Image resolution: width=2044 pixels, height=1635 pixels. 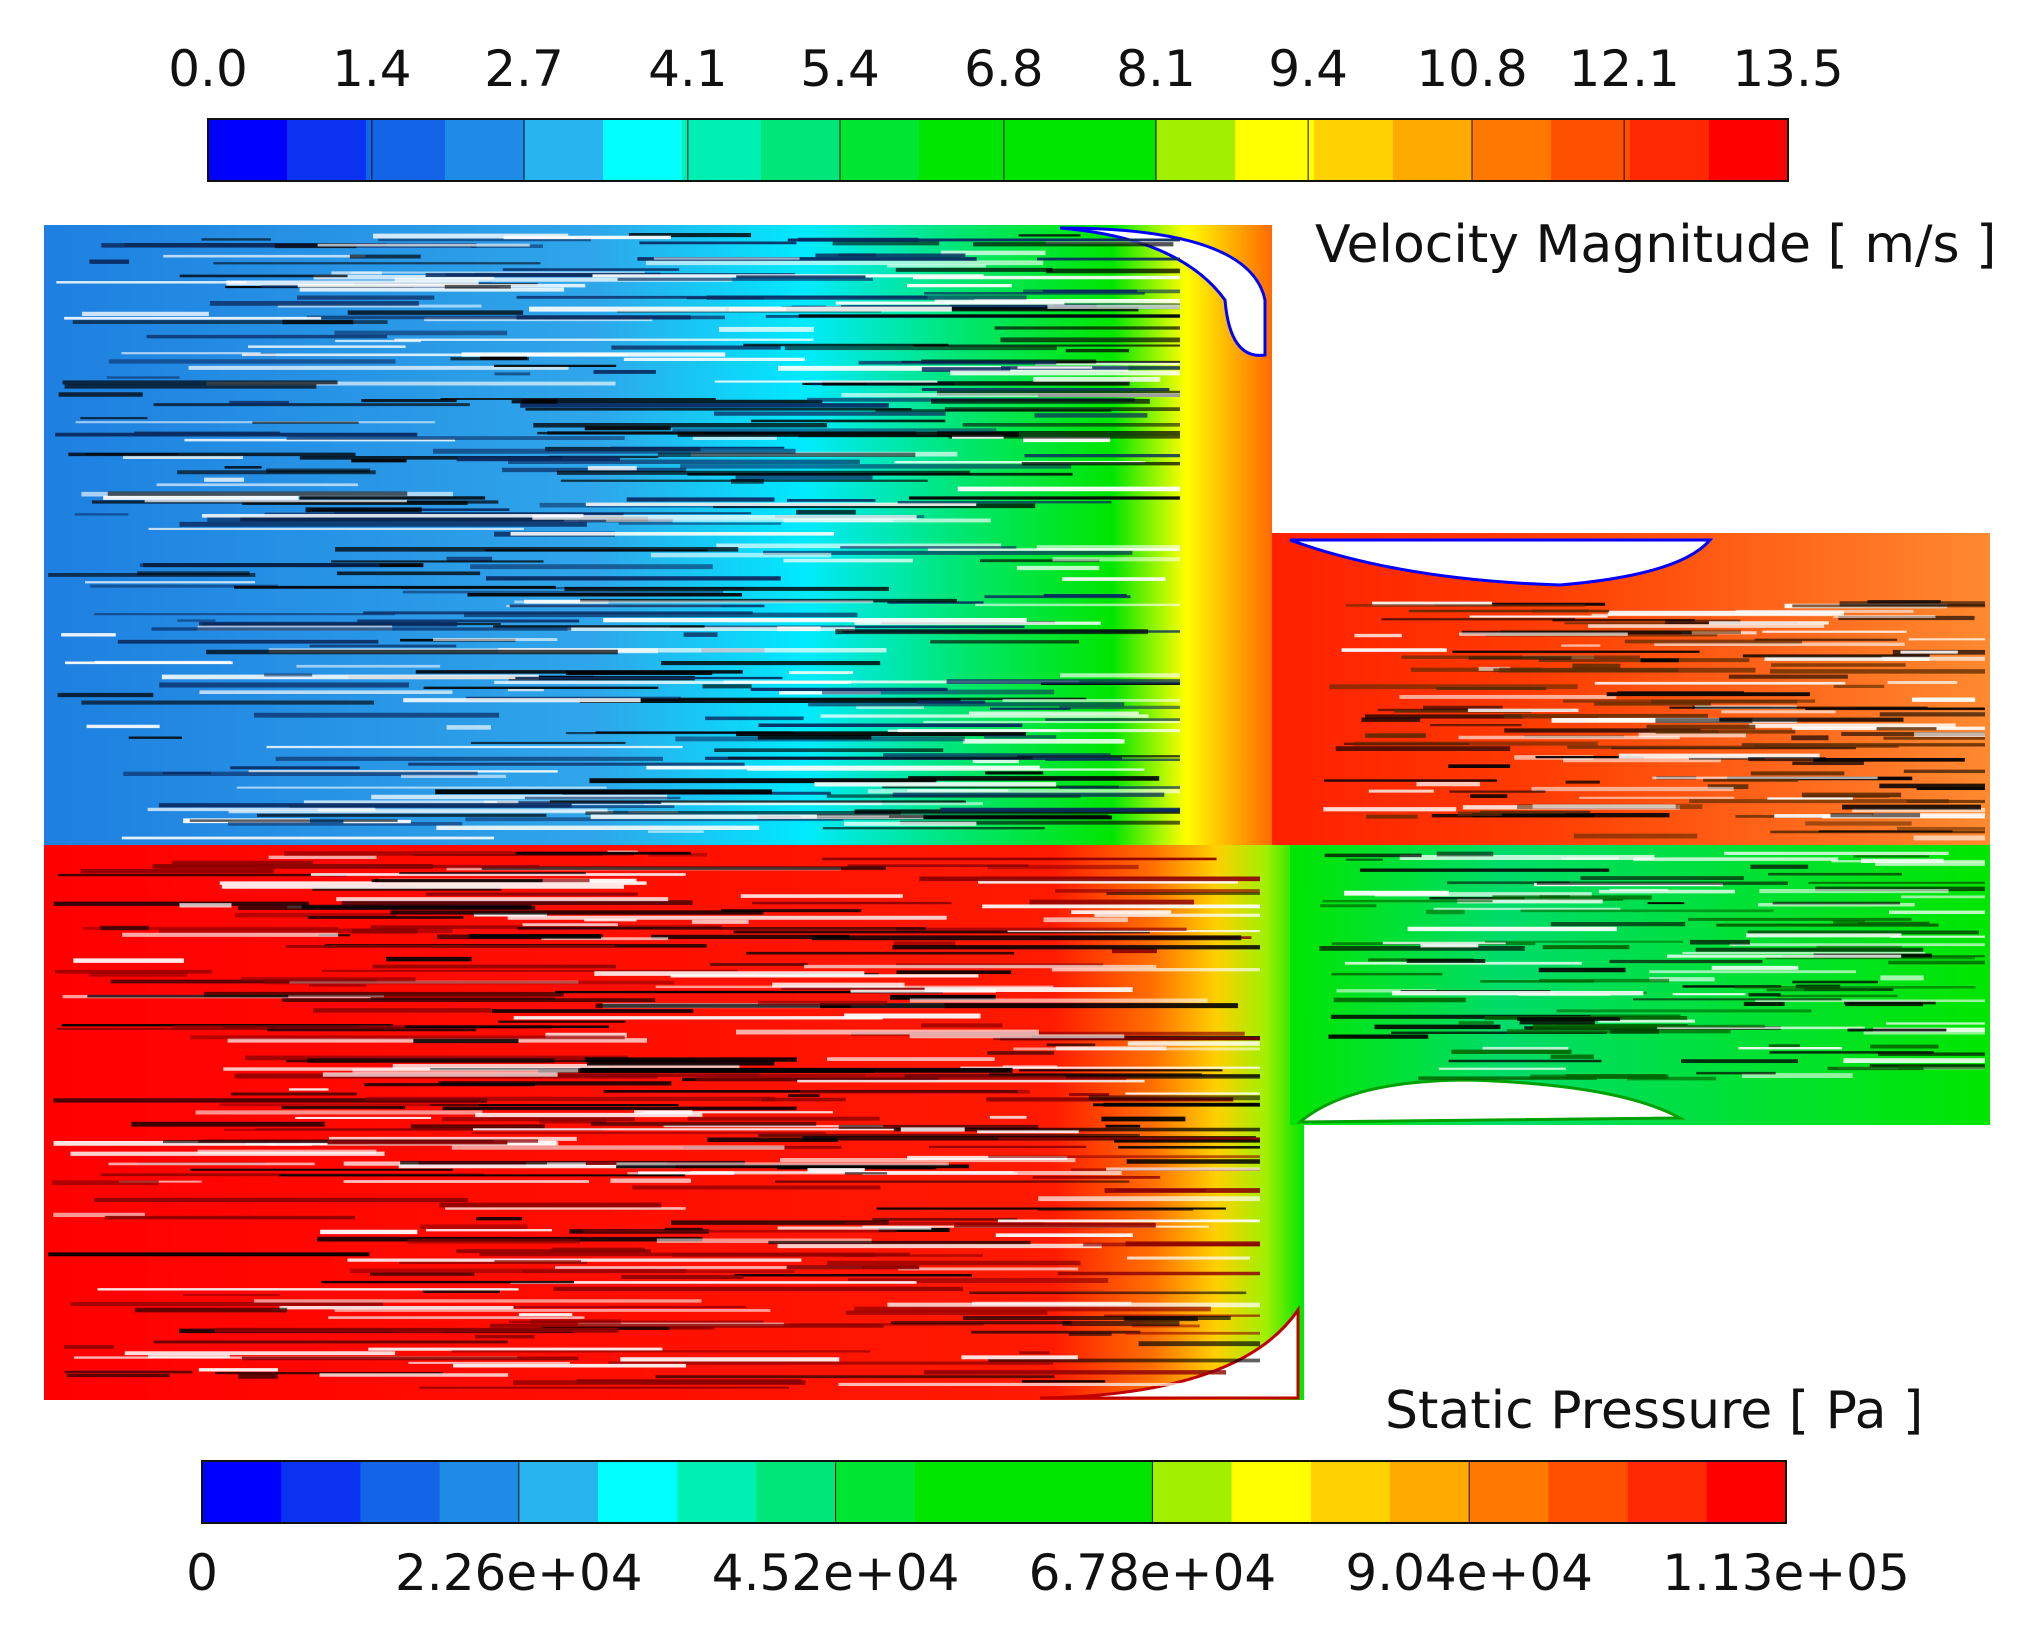 What do you see at coordinates (372, 69) in the screenshot?
I see `velocity-tick-label: 1.4` at bounding box center [372, 69].